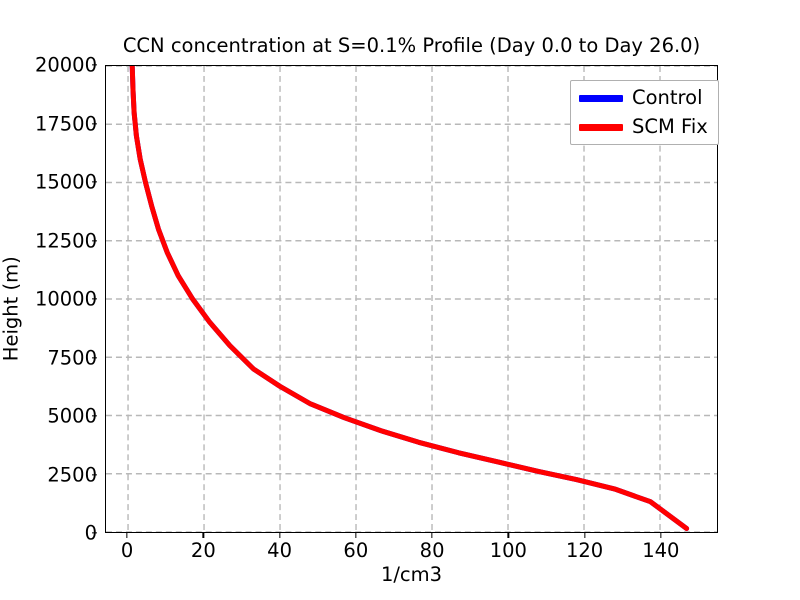 The height and width of the screenshot is (600, 800). Describe the element at coordinates (65, 123) in the screenshot. I see `y-tick-label: 17500` at that location.